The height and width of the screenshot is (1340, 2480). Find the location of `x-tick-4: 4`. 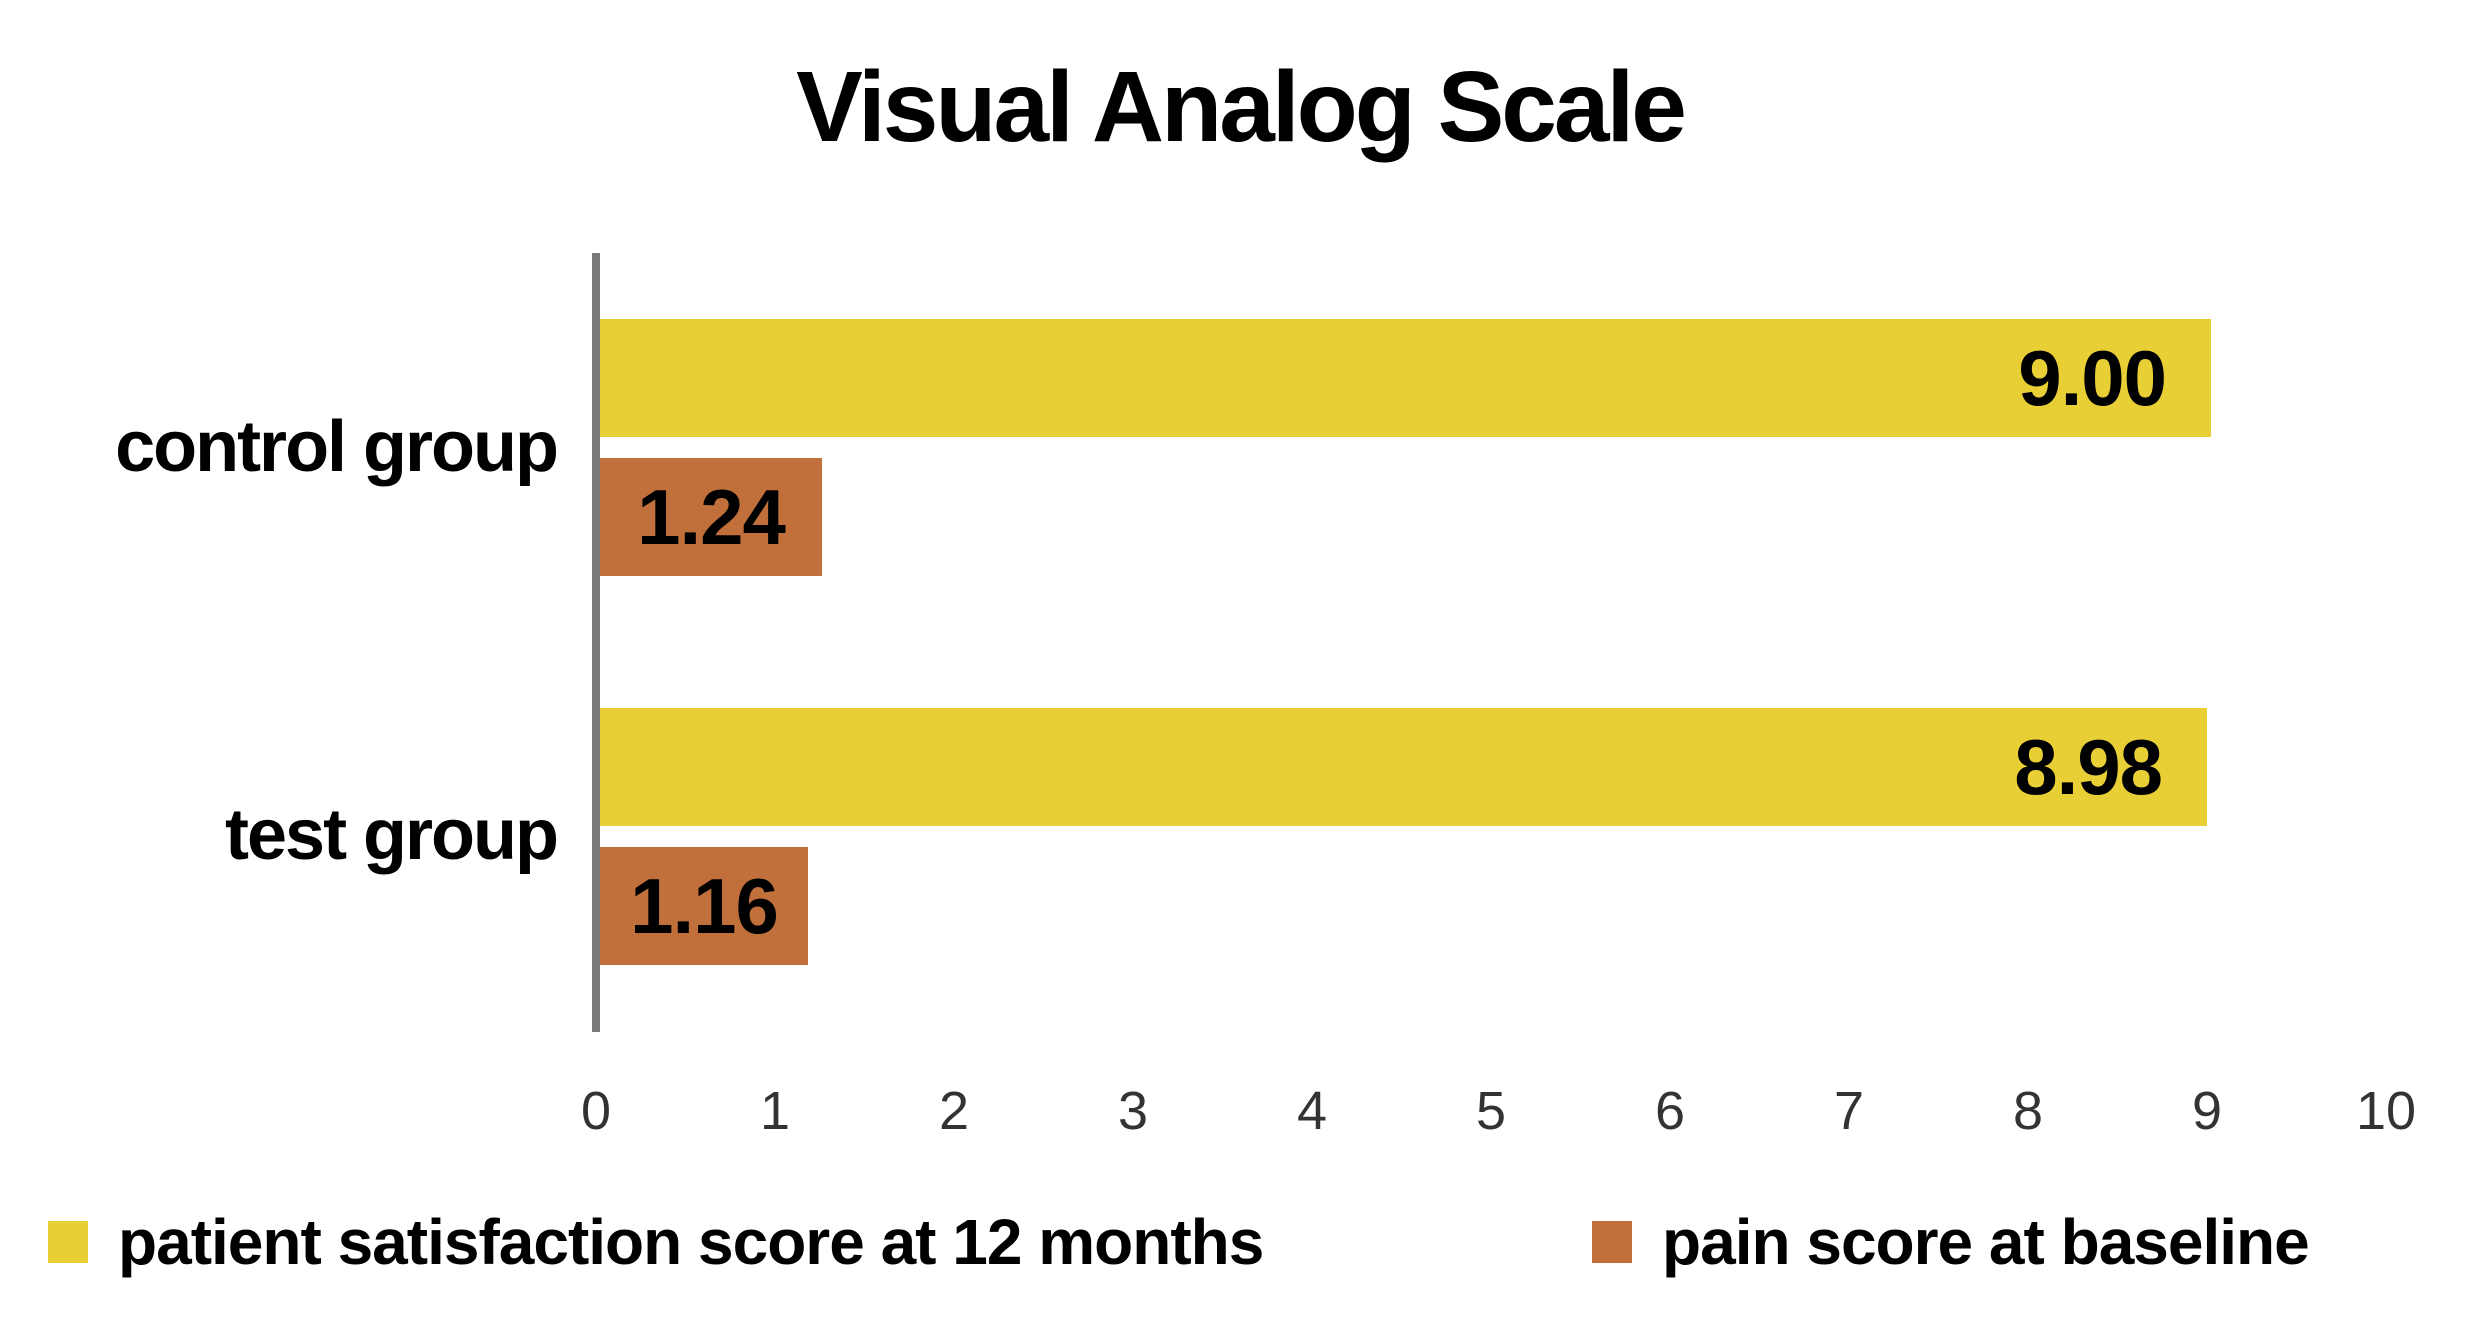

x-tick-4: 4 is located at coordinates (1312, 1111).